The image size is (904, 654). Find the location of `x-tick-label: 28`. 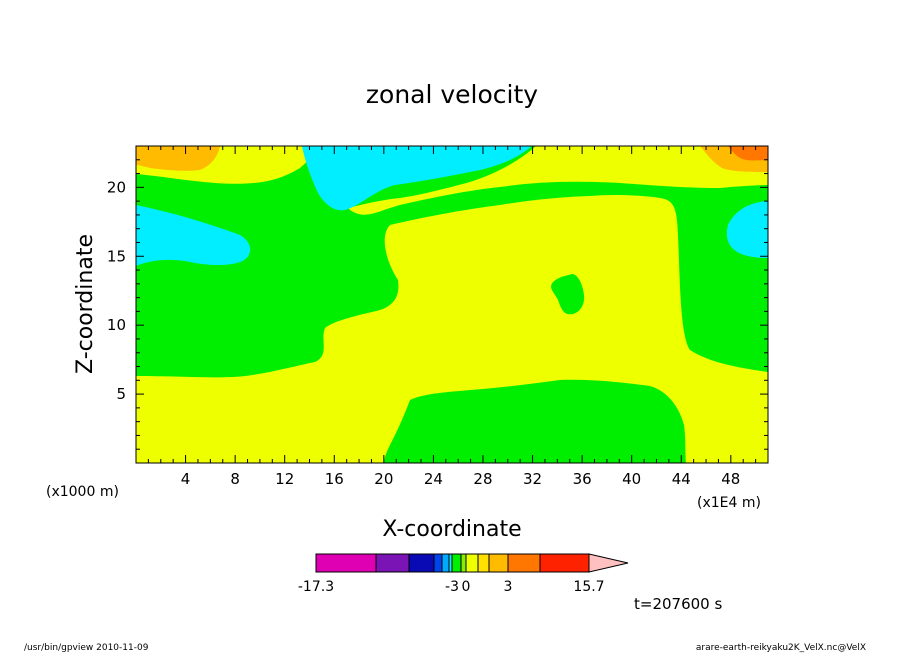

x-tick-label: 28 is located at coordinates (482, 479).